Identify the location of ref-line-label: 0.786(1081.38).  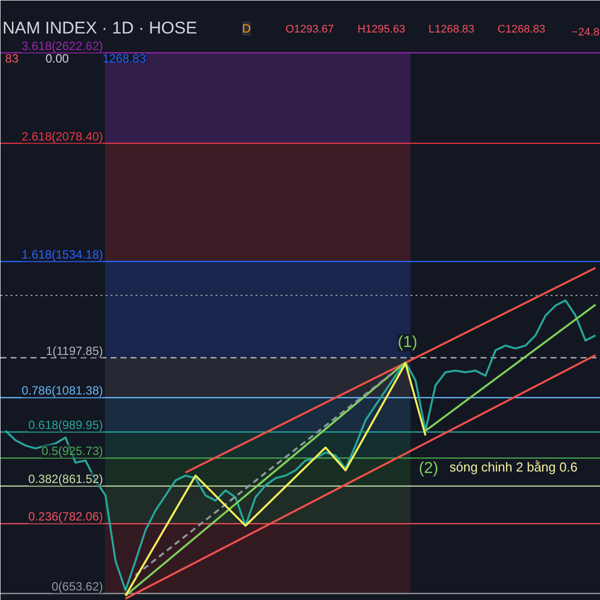
(63, 391).